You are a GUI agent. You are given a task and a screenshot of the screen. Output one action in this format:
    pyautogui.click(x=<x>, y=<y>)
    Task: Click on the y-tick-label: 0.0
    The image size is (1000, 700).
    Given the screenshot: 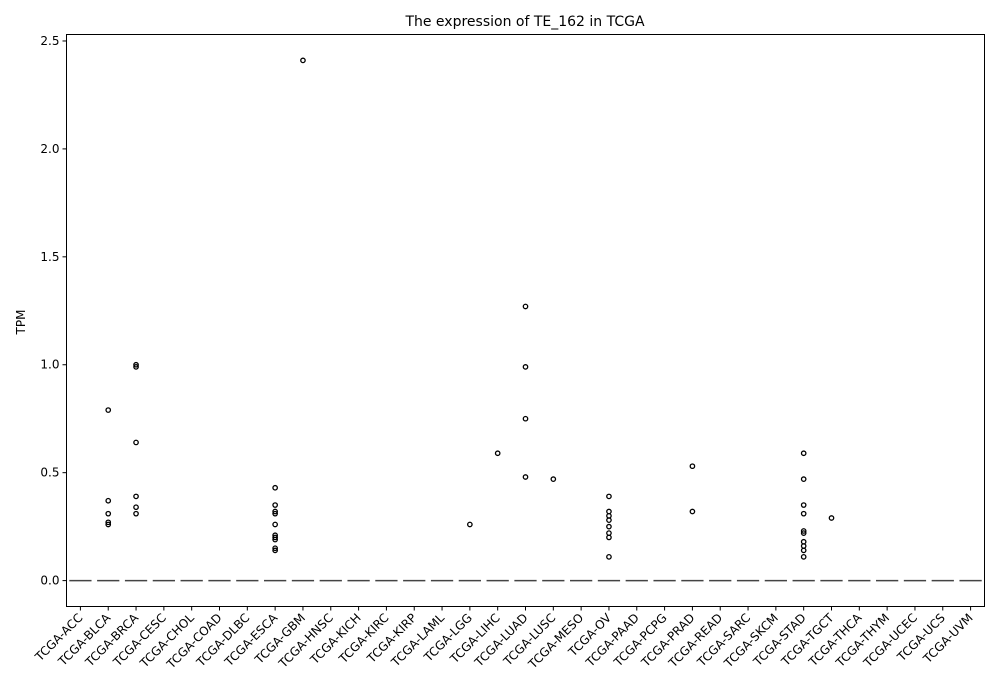 What is the action you would take?
    pyautogui.click(x=49, y=581)
    